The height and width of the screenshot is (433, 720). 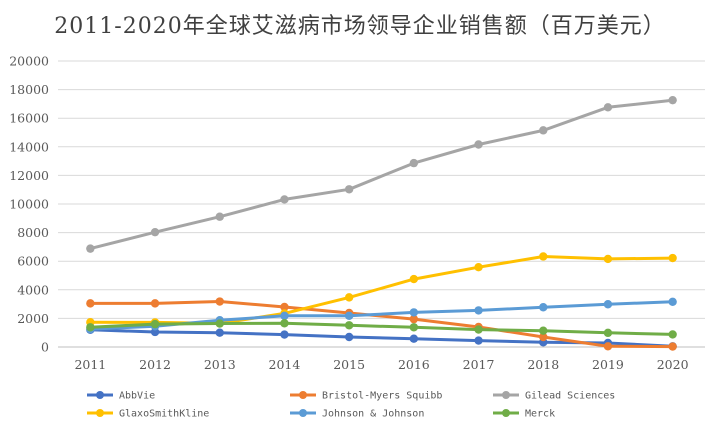 I want to click on x-axis-tick-labels: 2011 2012 2013 2014 2015 2016 2017 2018 2019 2020, so click(x=381, y=364).